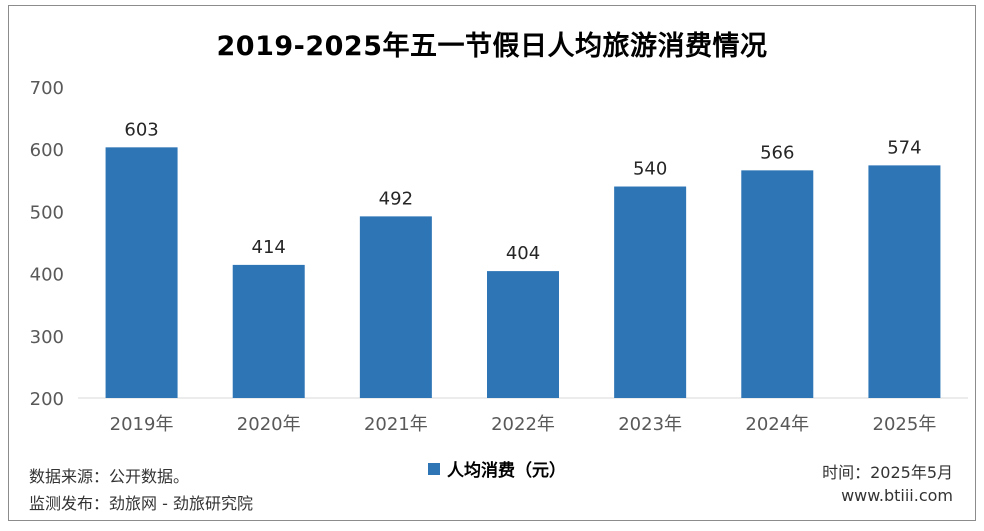  I want to click on y-tick-label: 400, so click(47, 275).